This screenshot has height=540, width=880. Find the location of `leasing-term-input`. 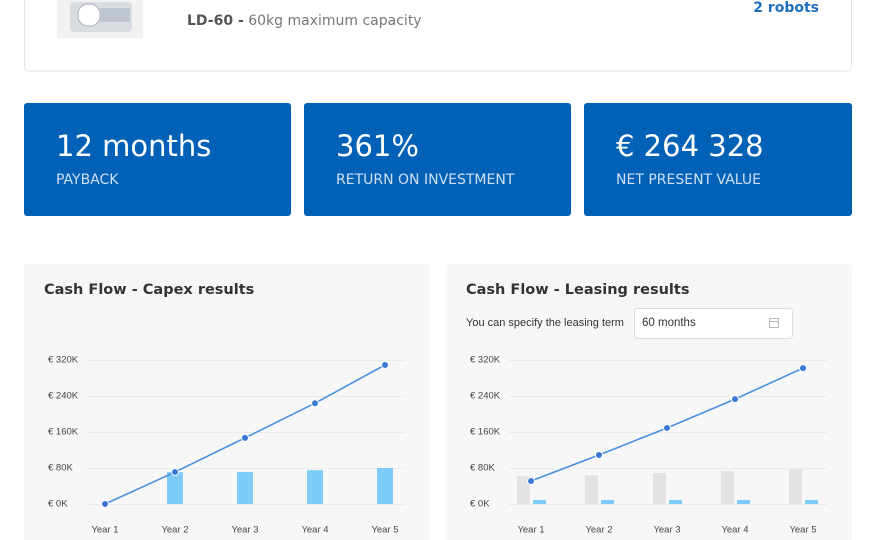

leasing-term-input is located at coordinates (713, 323).